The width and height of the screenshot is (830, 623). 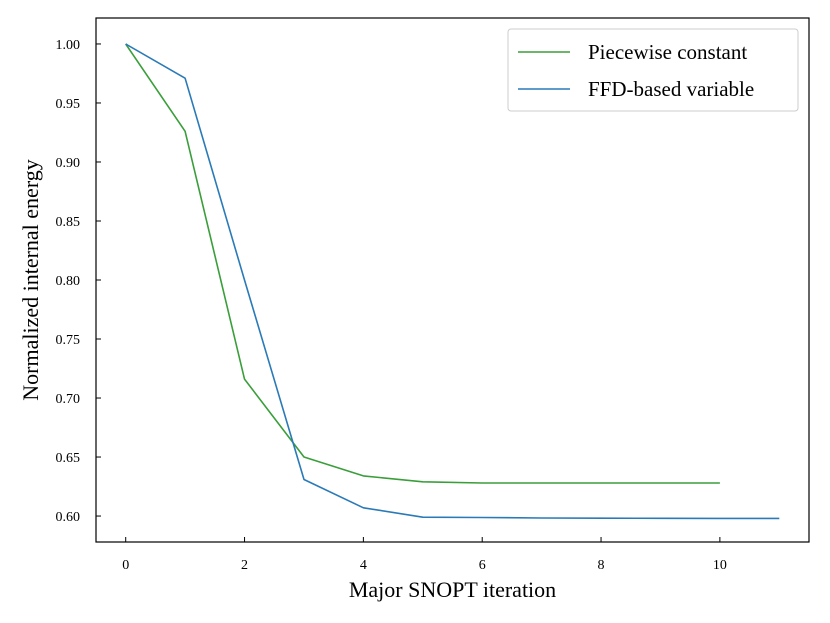 What do you see at coordinates (667, 52) in the screenshot?
I see `legend-label-piecewise-constant: Piecewise constant` at bounding box center [667, 52].